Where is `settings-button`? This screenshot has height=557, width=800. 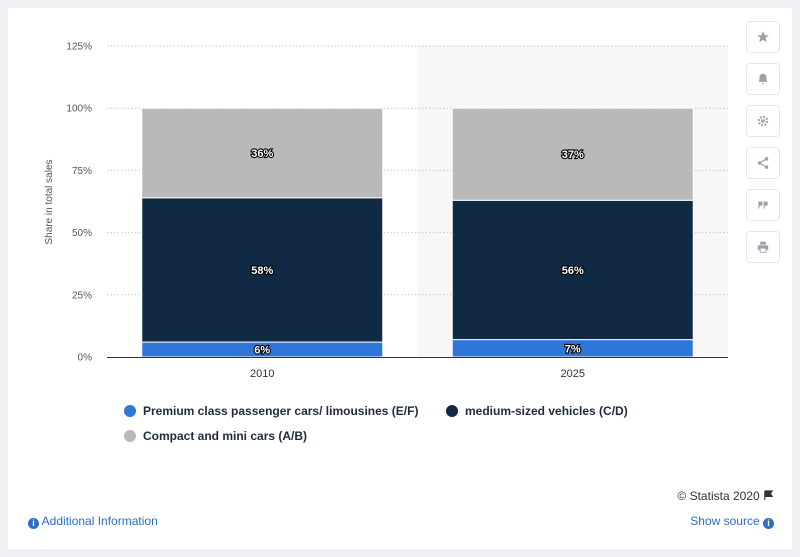 settings-button is located at coordinates (763, 121).